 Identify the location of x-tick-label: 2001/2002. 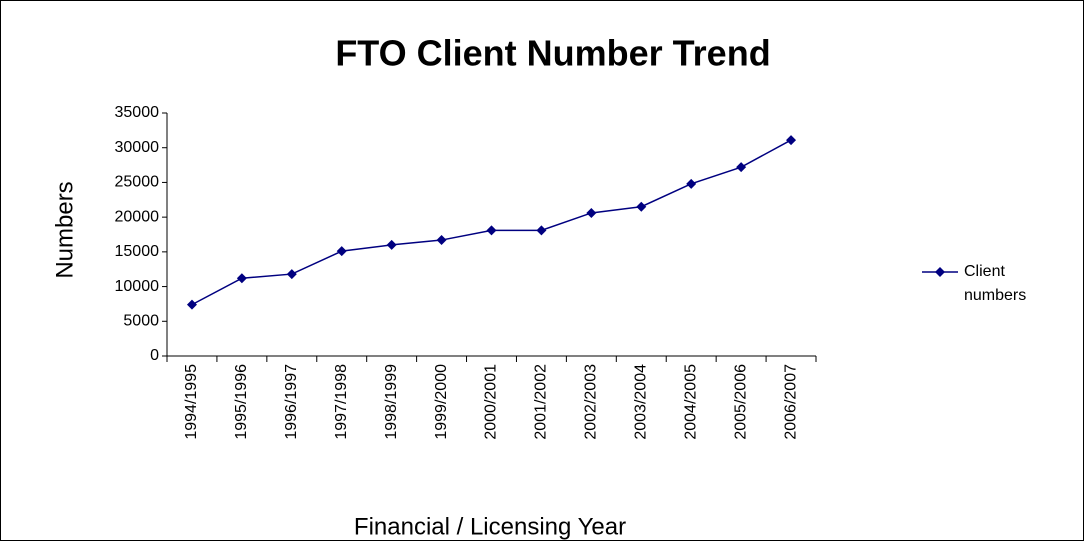
(541, 402).